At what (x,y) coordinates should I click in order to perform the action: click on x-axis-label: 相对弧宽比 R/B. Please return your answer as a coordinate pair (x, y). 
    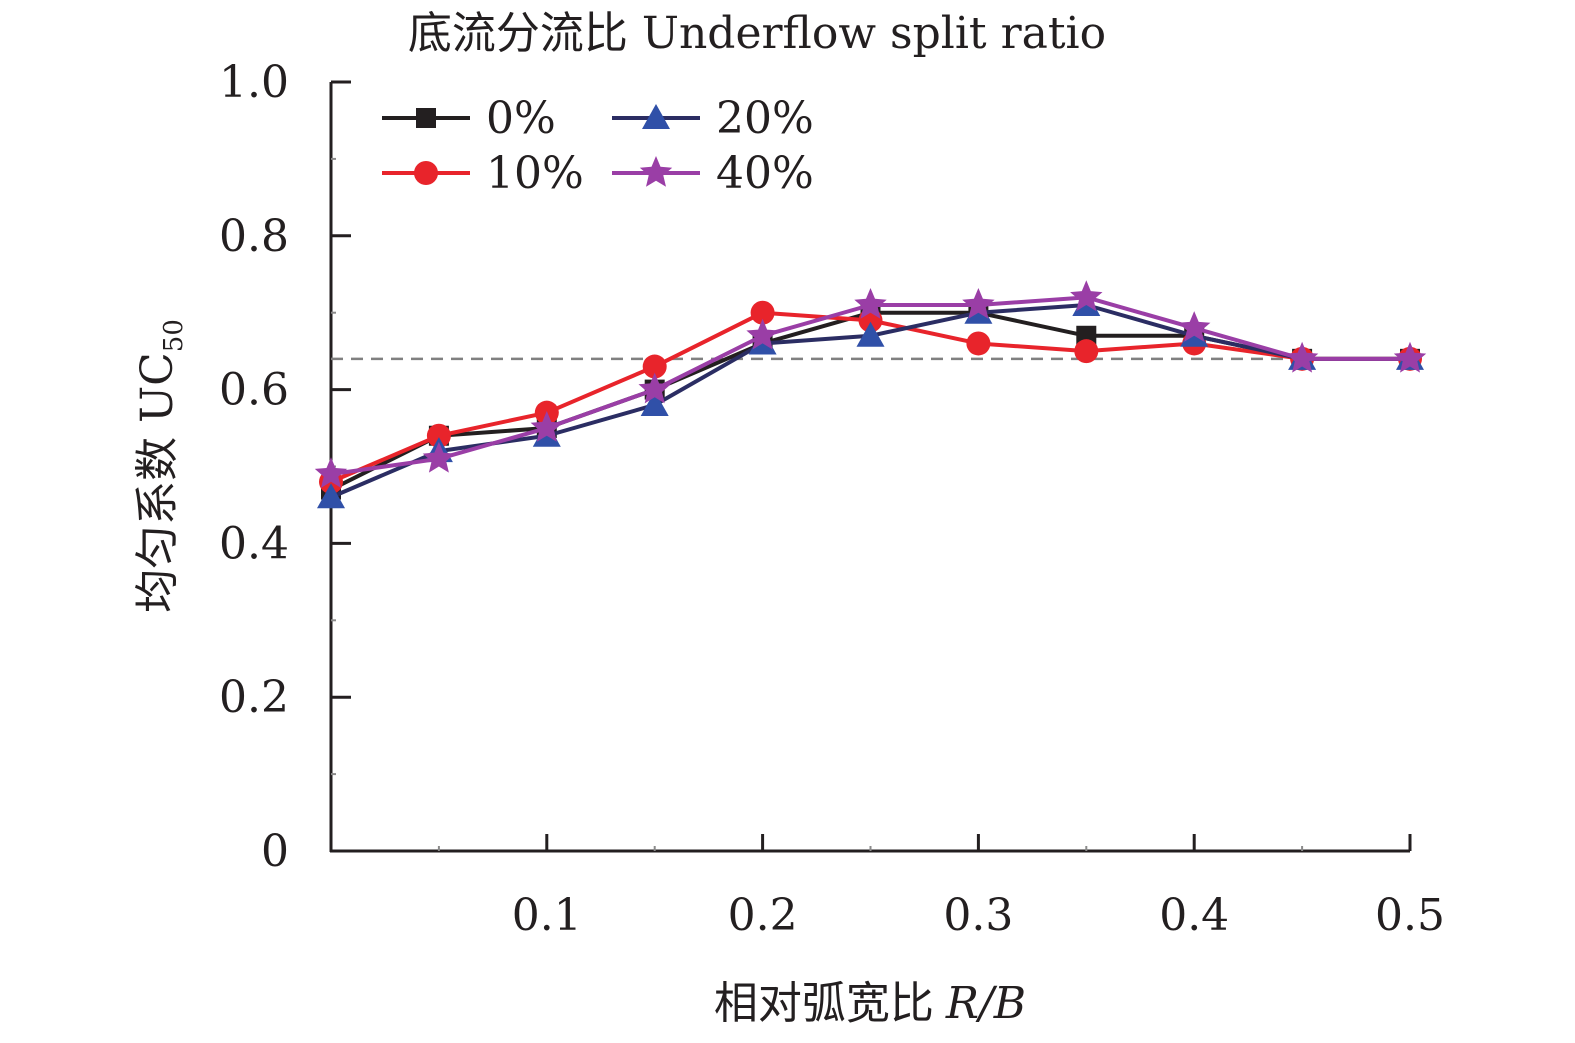
    Looking at the image, I should click on (870, 1003).